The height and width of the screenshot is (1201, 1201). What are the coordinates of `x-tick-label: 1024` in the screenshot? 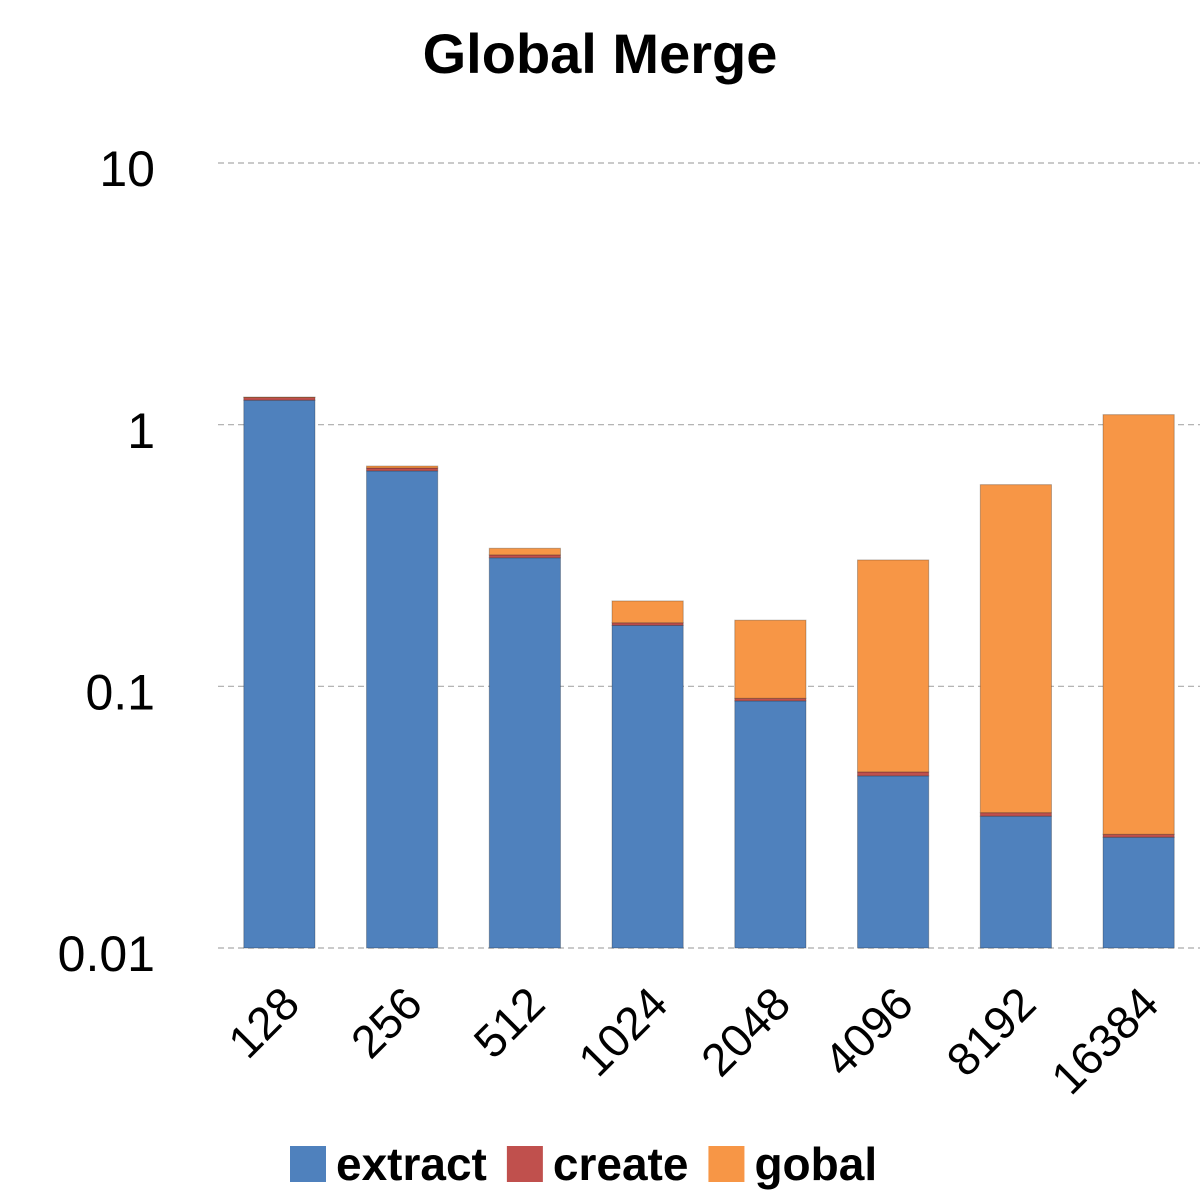 It's located at (622, 1031).